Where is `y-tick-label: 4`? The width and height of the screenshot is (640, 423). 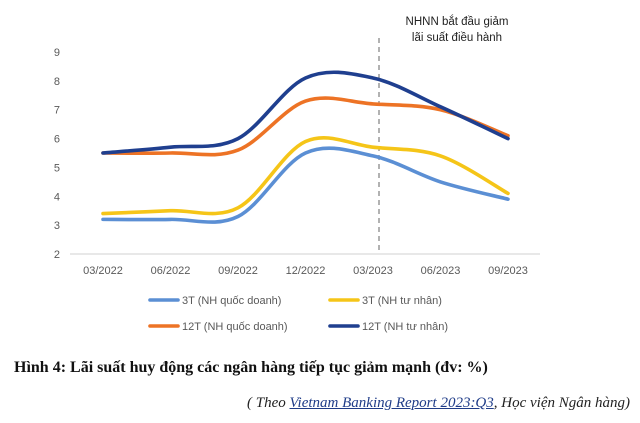 y-tick-label: 4 is located at coordinates (57, 197).